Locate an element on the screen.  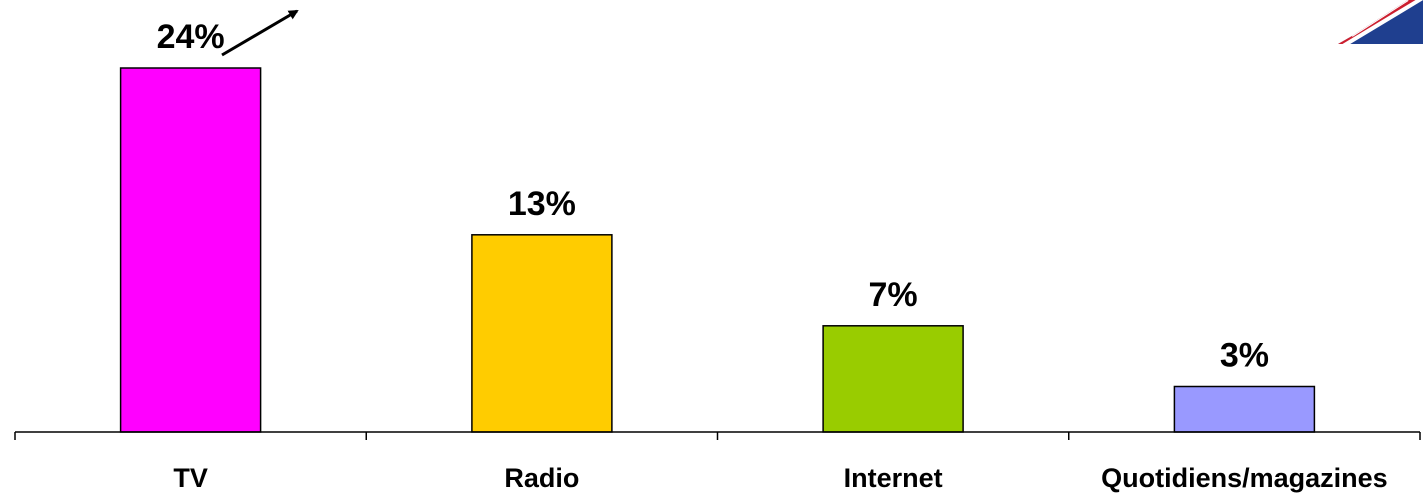
data-label: 7% is located at coordinates (893, 295).